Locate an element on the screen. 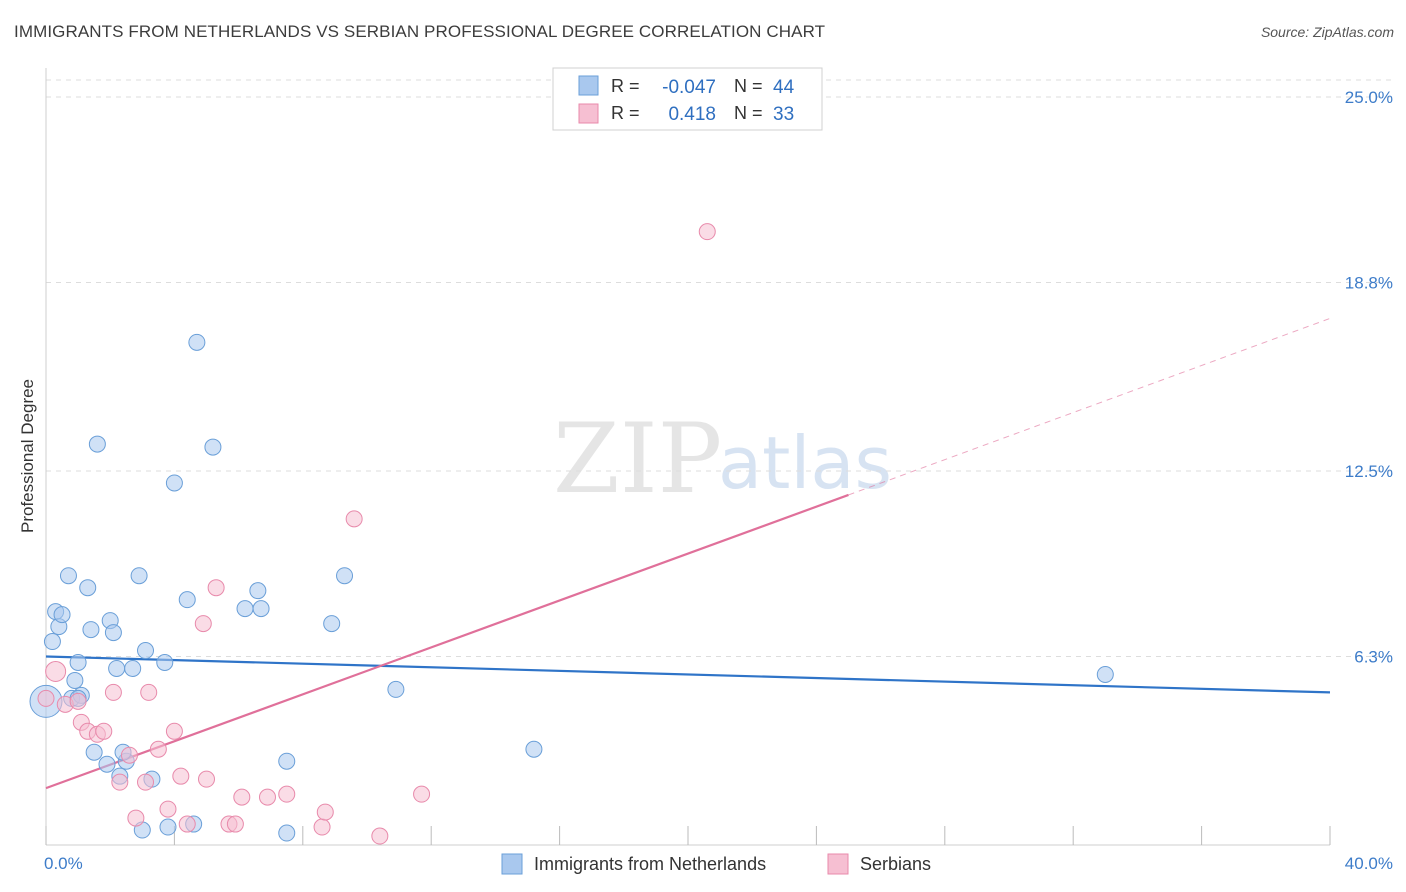  legend-n-value: 44 is located at coordinates (784, 87).